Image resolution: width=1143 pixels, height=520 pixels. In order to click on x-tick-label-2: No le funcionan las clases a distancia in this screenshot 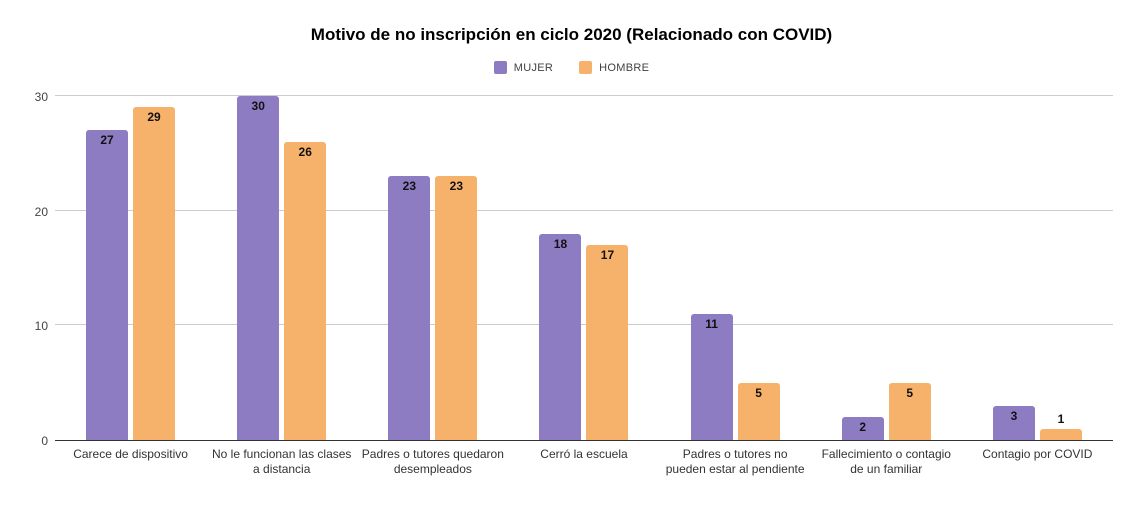, I will do `click(282, 461)`.